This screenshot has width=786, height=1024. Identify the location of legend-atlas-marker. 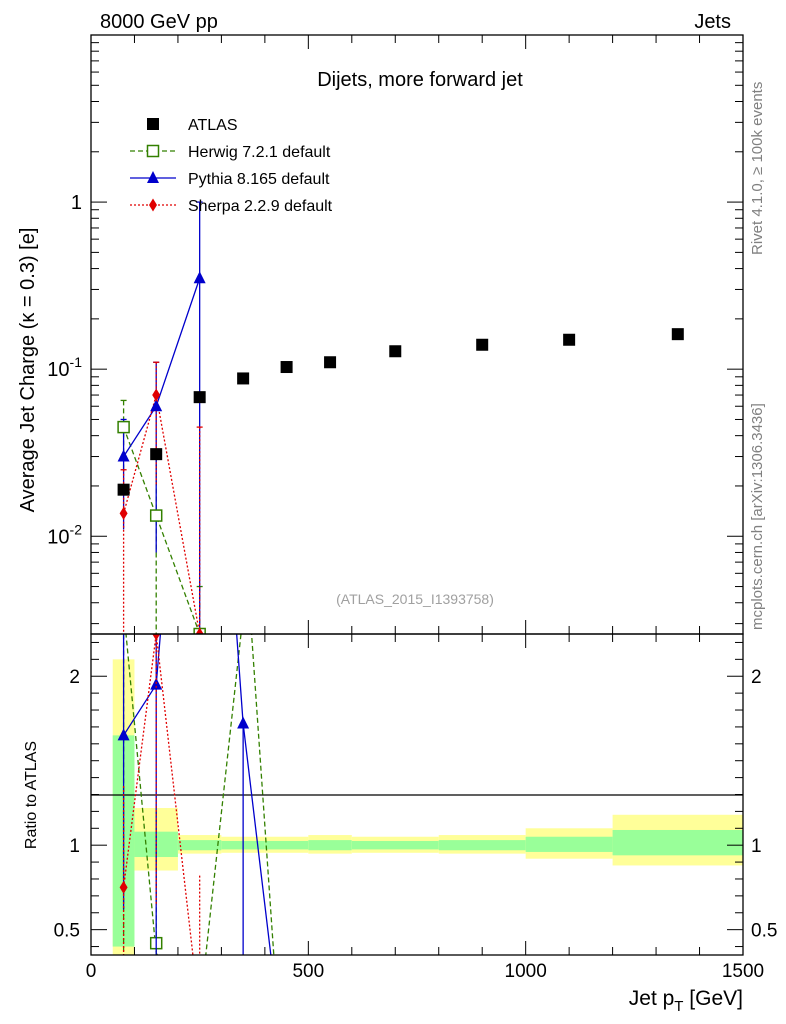
(153, 124).